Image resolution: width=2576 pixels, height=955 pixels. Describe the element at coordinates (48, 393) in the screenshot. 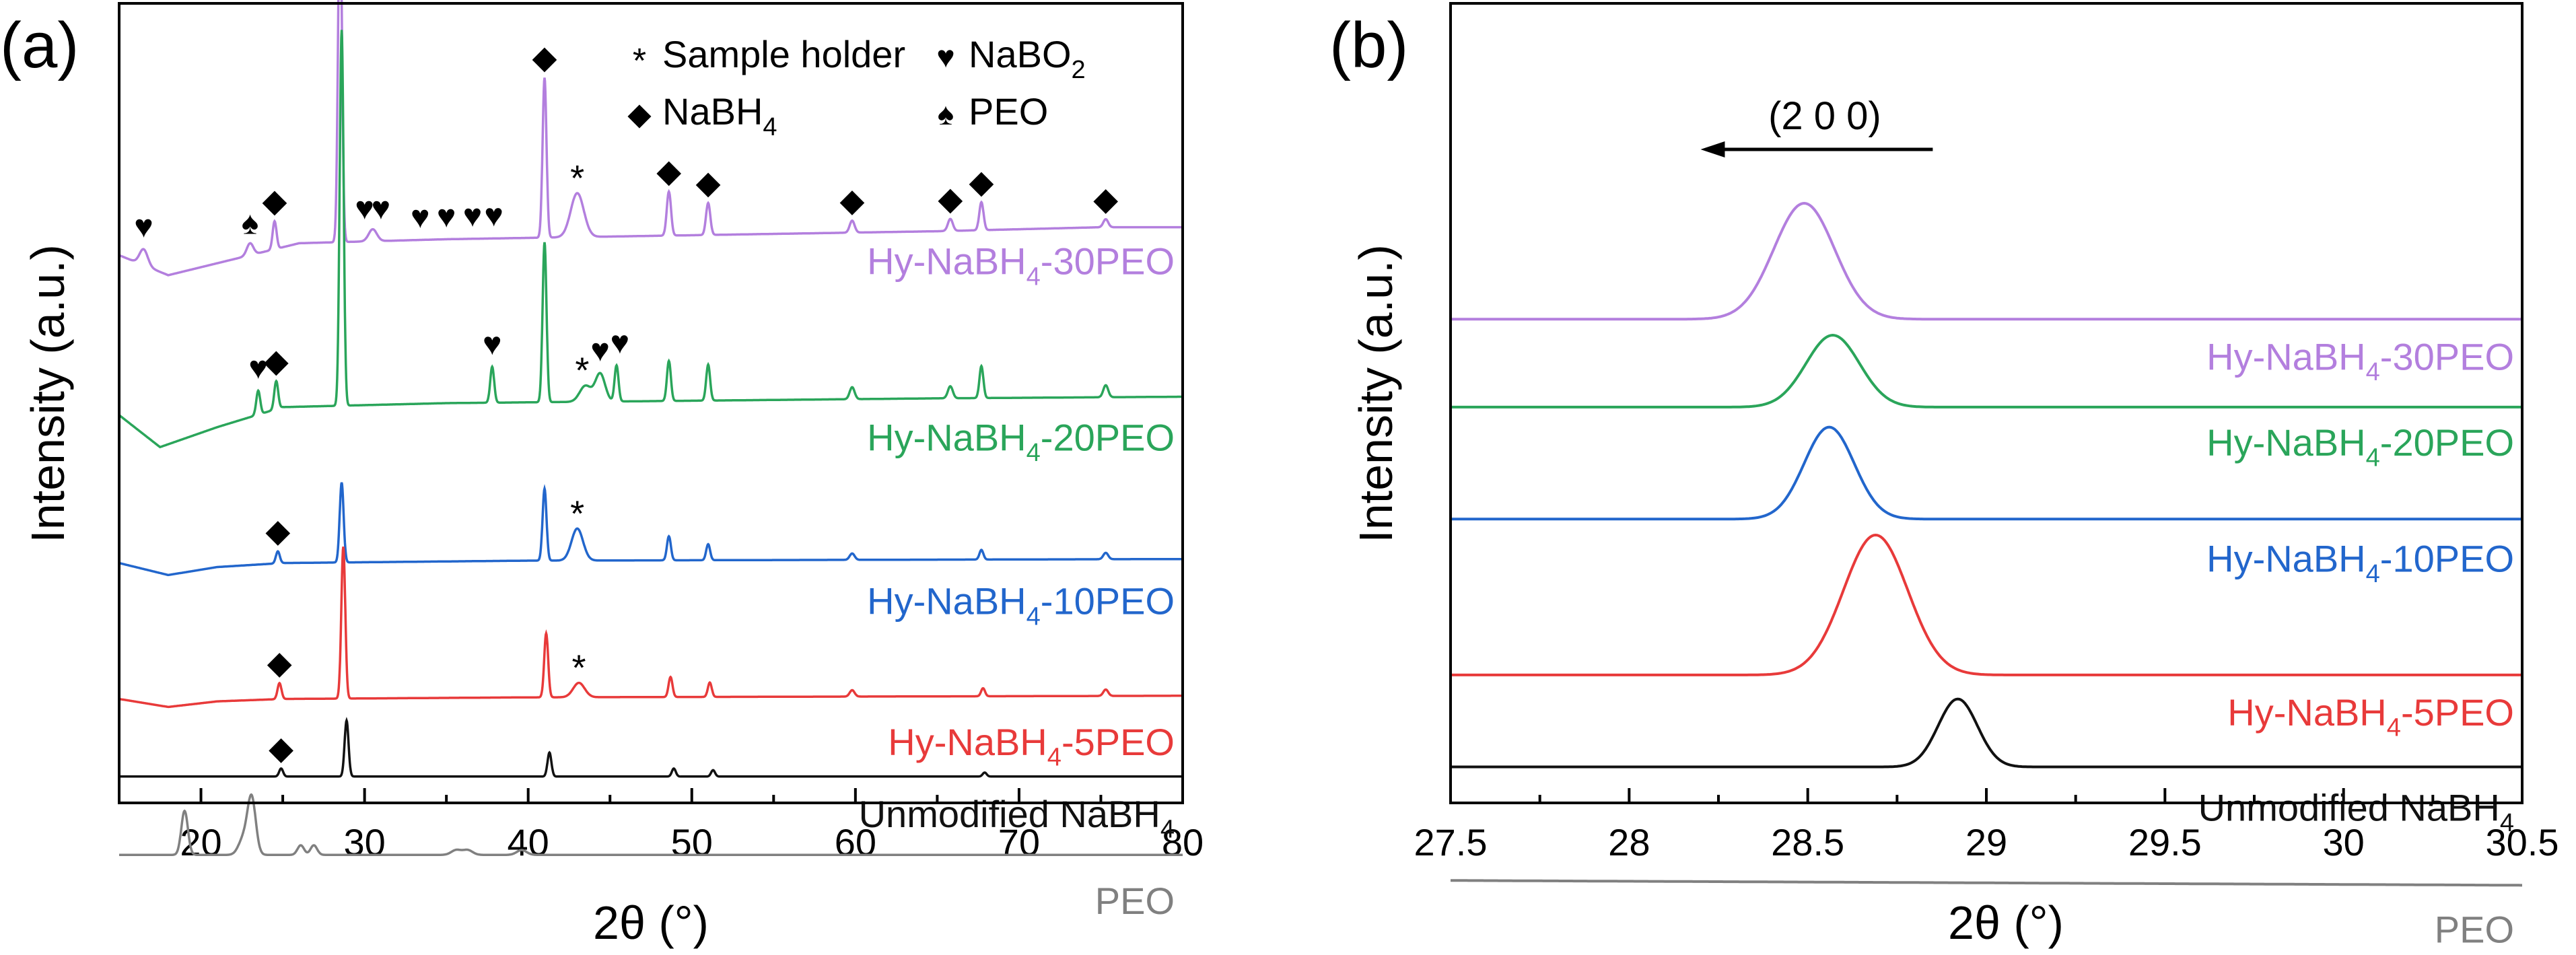

I see `panel-a-y-axis-label: Intensity (a.u.)` at that location.